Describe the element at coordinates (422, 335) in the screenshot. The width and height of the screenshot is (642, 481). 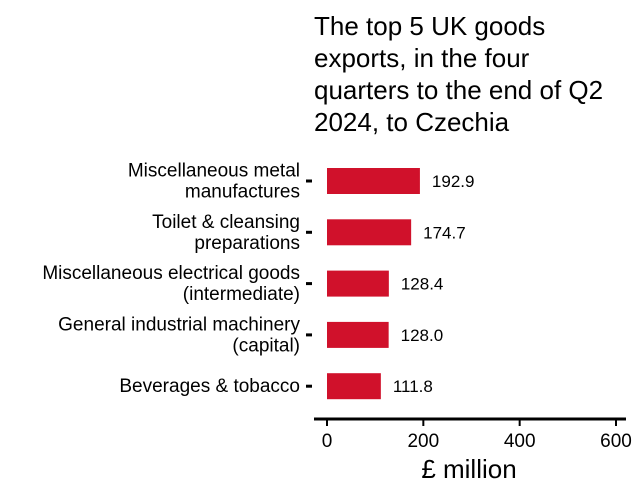
I see `value-label: 128.0` at that location.